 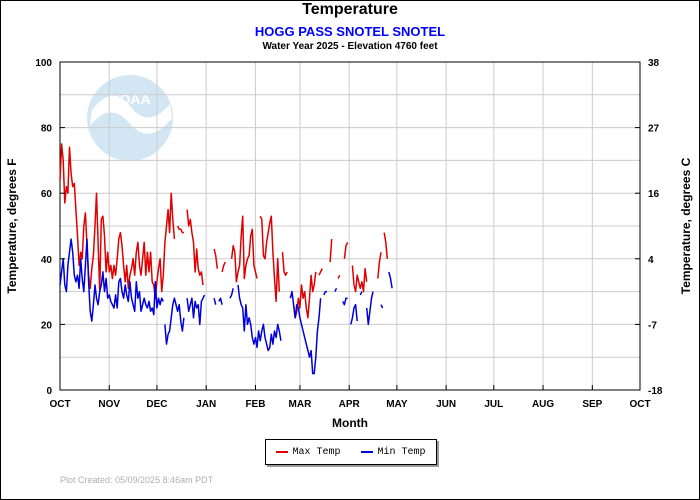 I want to click on chart-title: Temperature, so click(x=350, y=9).